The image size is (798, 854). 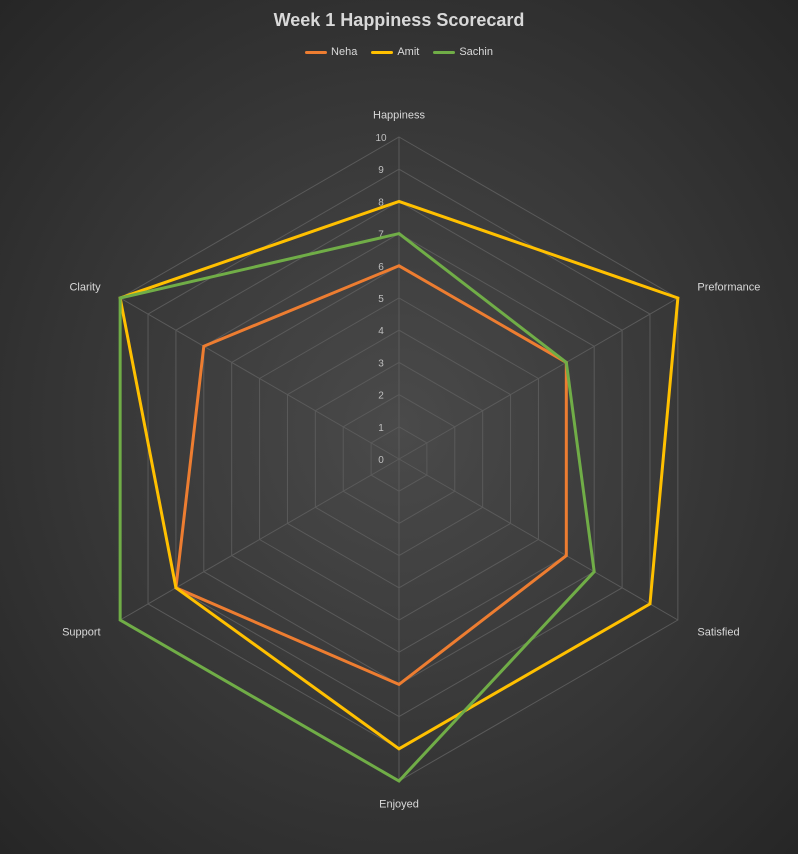 What do you see at coordinates (381, 138) in the screenshot?
I see `radial-tick-label: 10` at bounding box center [381, 138].